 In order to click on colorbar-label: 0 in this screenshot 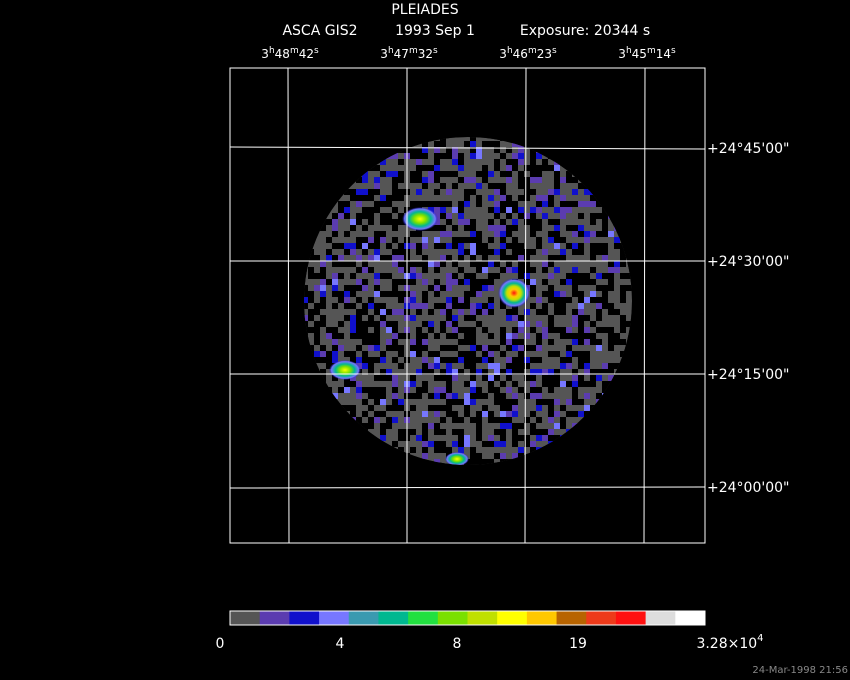, I will do `click(220, 644)`.